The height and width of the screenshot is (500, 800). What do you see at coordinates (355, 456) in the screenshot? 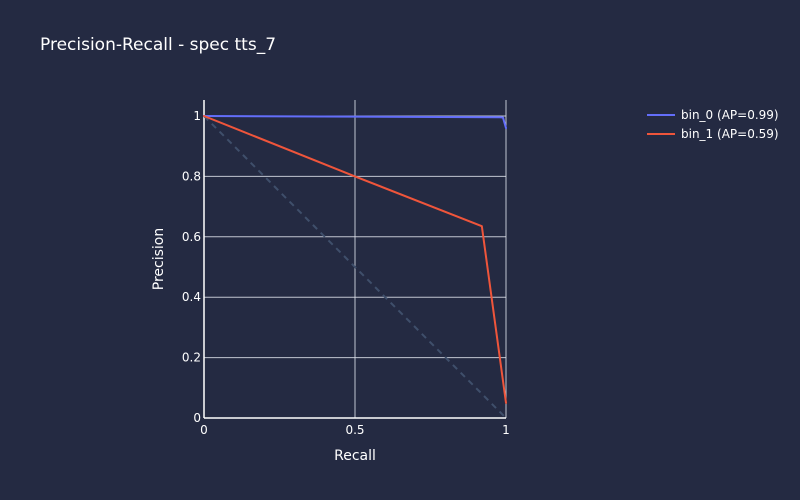
I see `x-axis-title: Recall` at bounding box center [355, 456].